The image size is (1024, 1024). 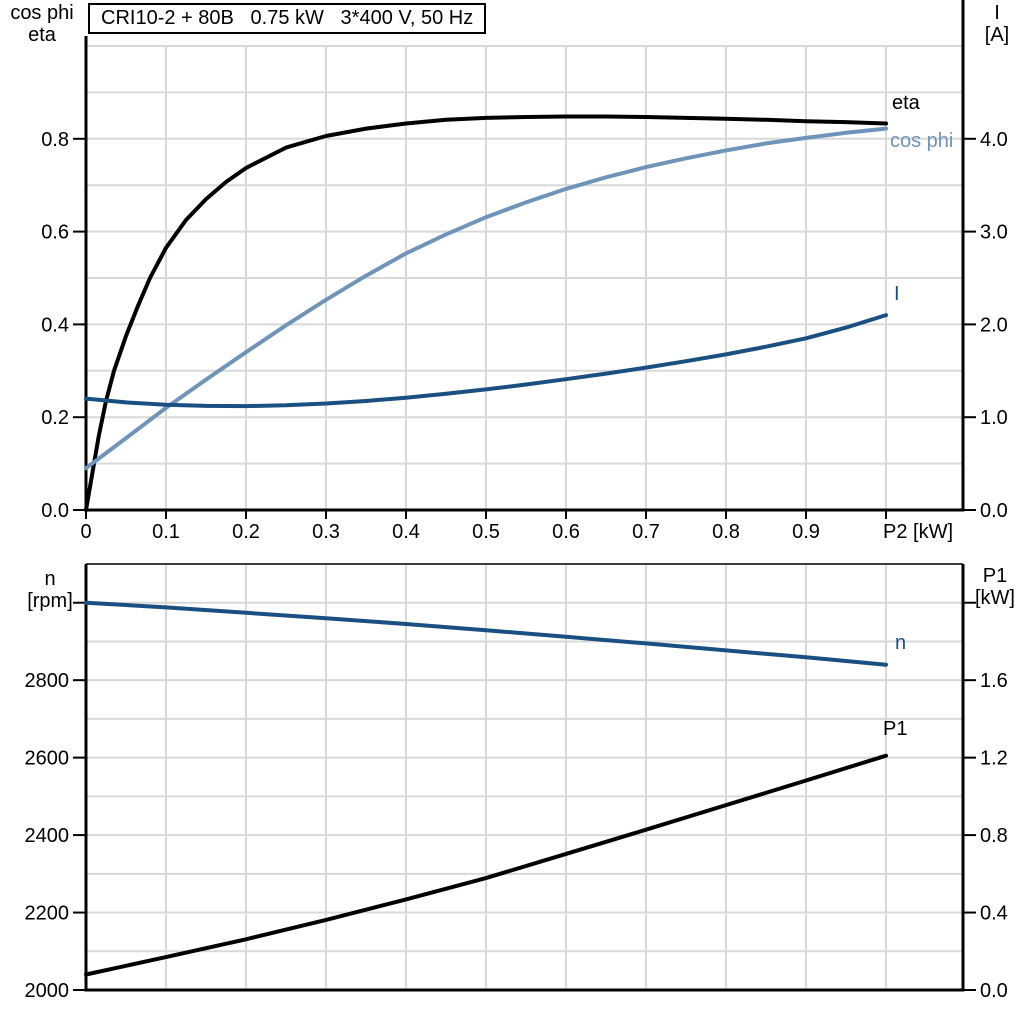 I want to click on axis-title-line: eta, so click(x=42, y=35).